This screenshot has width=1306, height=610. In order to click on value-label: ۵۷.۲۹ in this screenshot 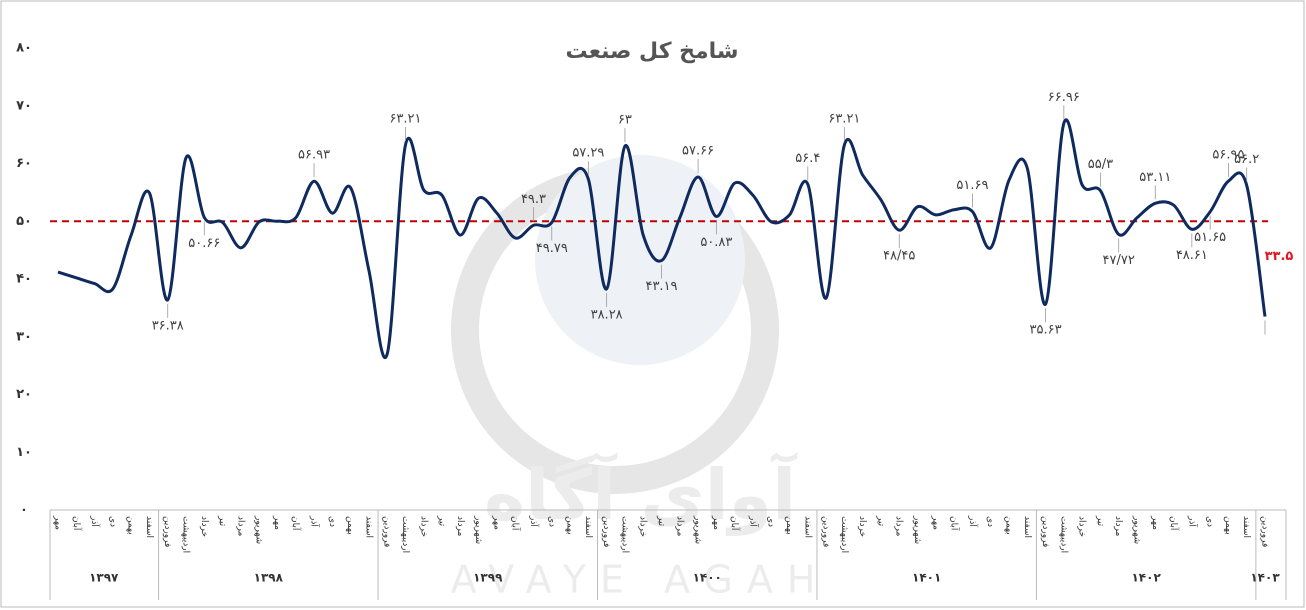, I will do `click(588, 153)`.